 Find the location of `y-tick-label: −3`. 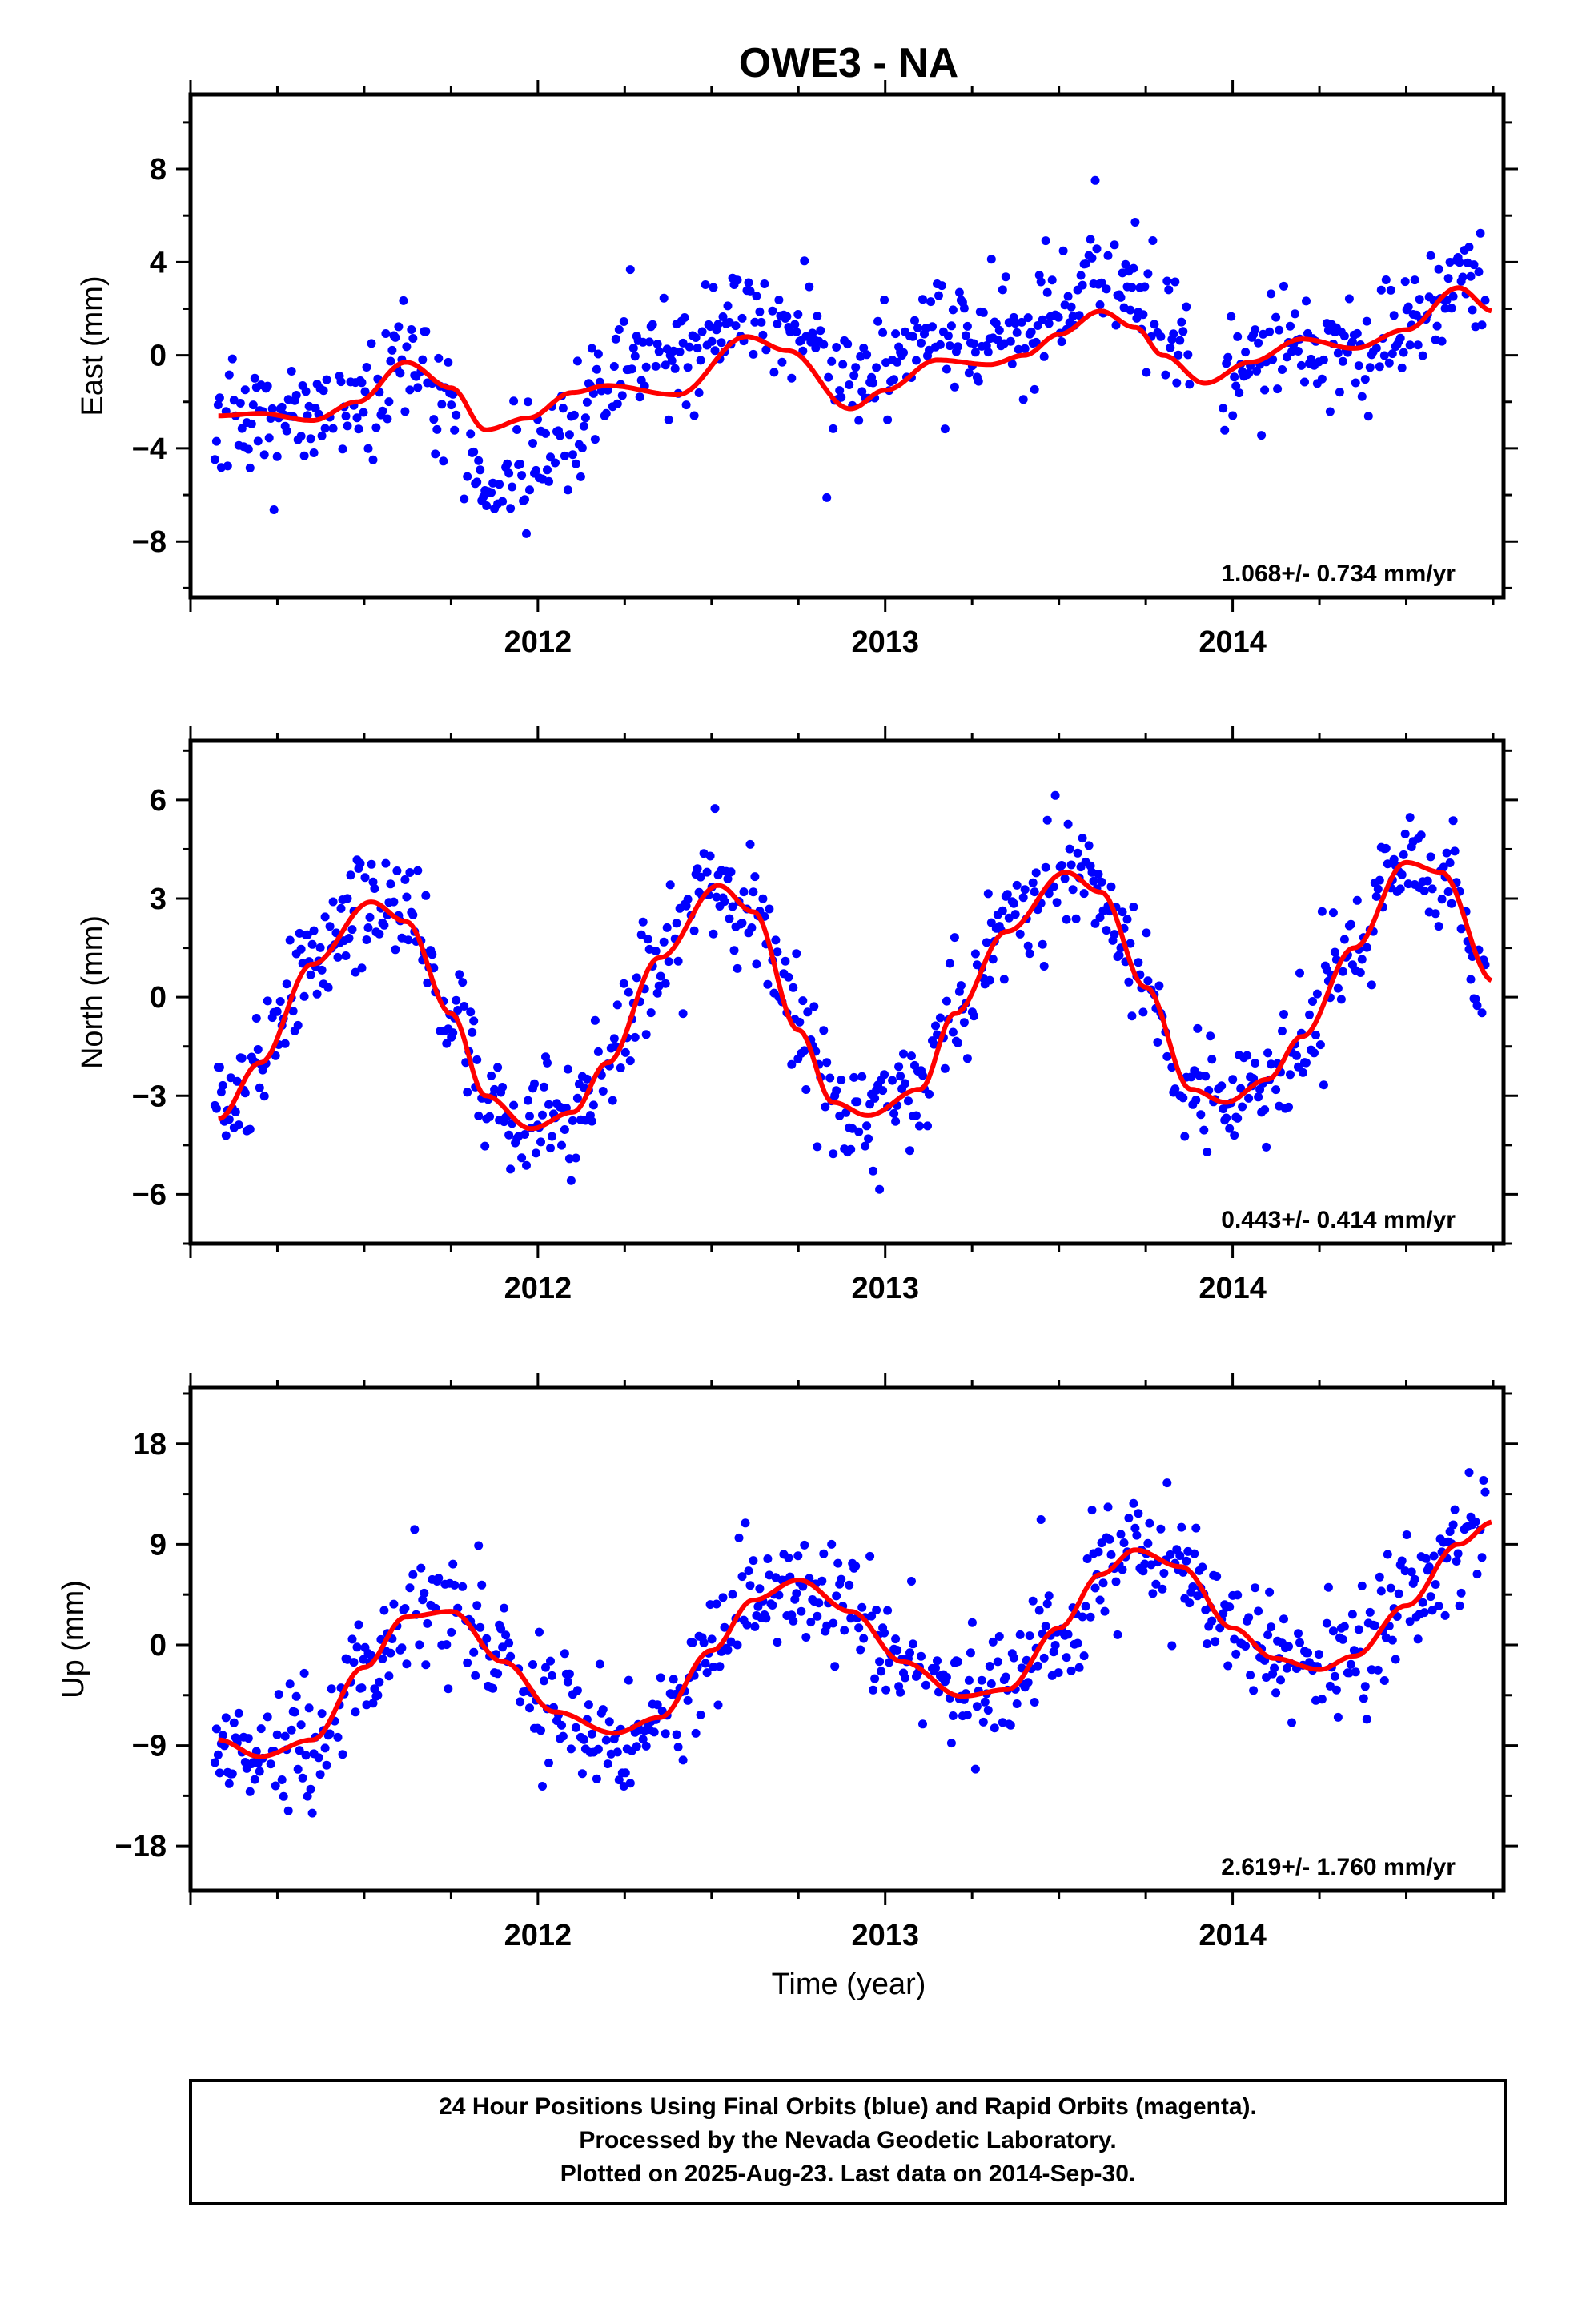

y-tick-label: −3 is located at coordinates (149, 1096).